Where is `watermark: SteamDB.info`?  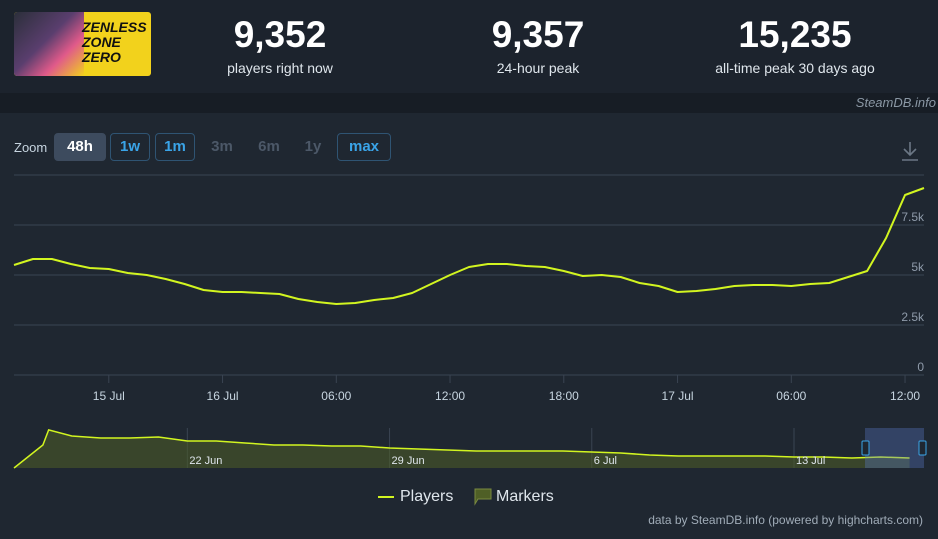
watermark: SteamDB.info is located at coordinates (895, 102).